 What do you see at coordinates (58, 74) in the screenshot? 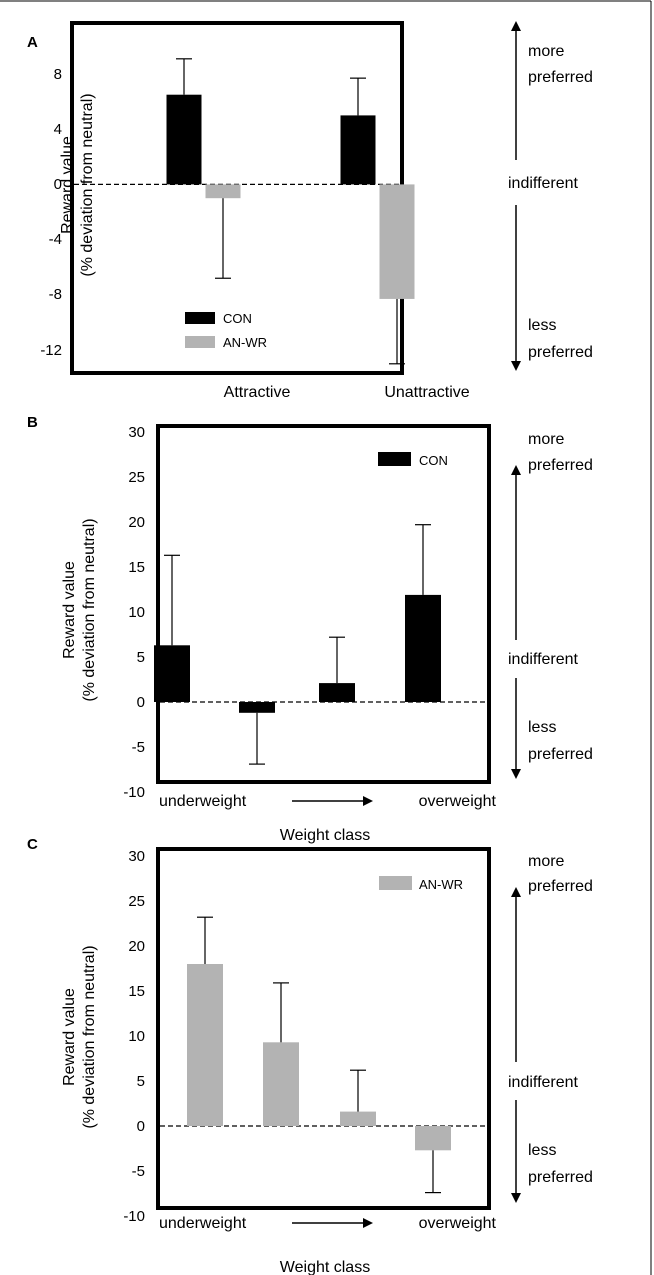
I see `y-tick-label: 8` at bounding box center [58, 74].